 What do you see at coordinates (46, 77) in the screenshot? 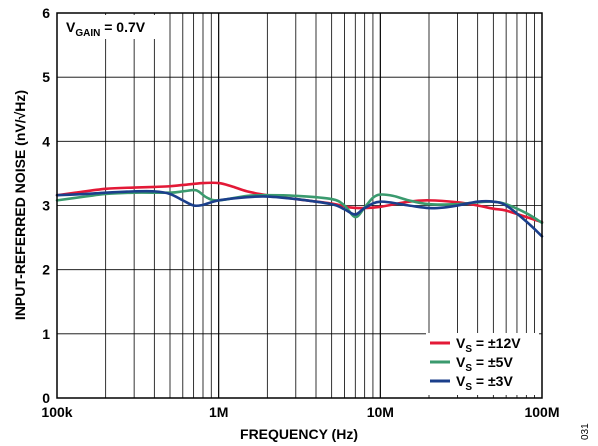
I see `y-tick-label-5: 5` at bounding box center [46, 77].